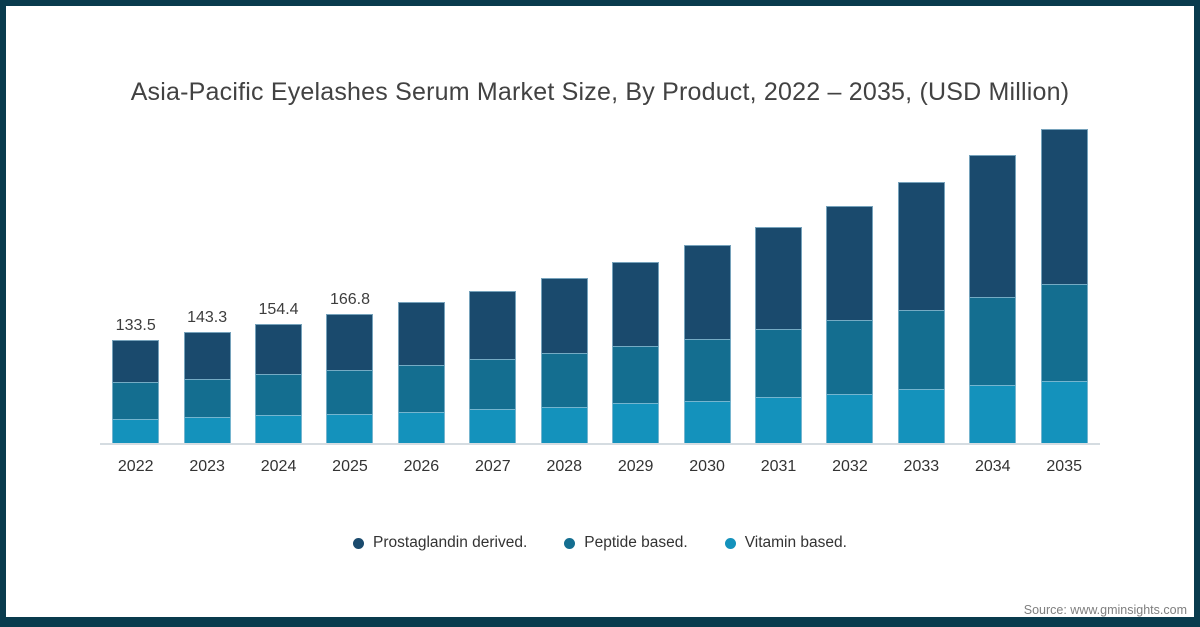 Image resolution: width=1200 pixels, height=627 pixels. I want to click on bar-group: 166.8, so click(350, 273).